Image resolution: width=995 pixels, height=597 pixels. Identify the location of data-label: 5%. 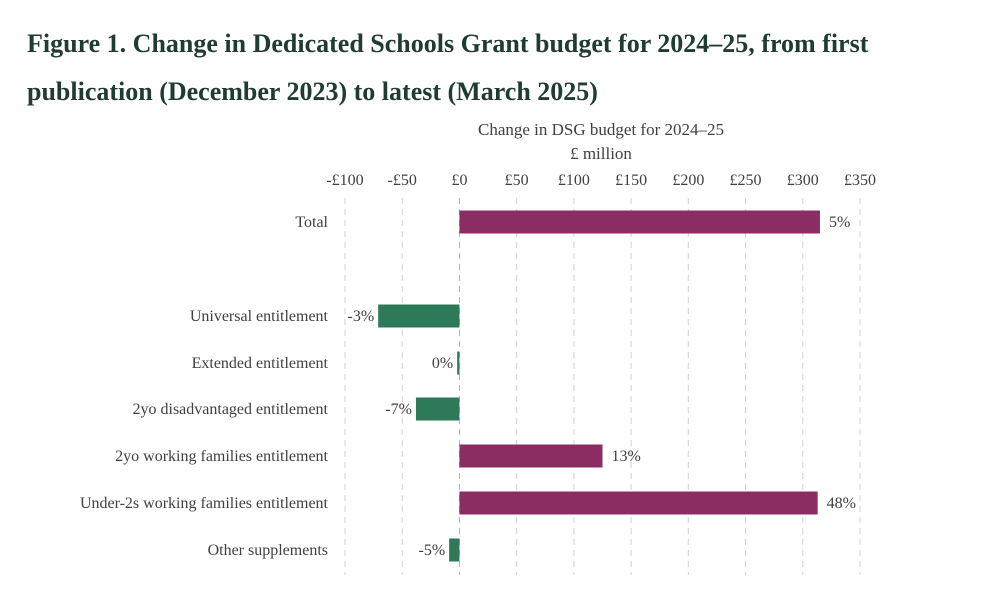
(839, 222).